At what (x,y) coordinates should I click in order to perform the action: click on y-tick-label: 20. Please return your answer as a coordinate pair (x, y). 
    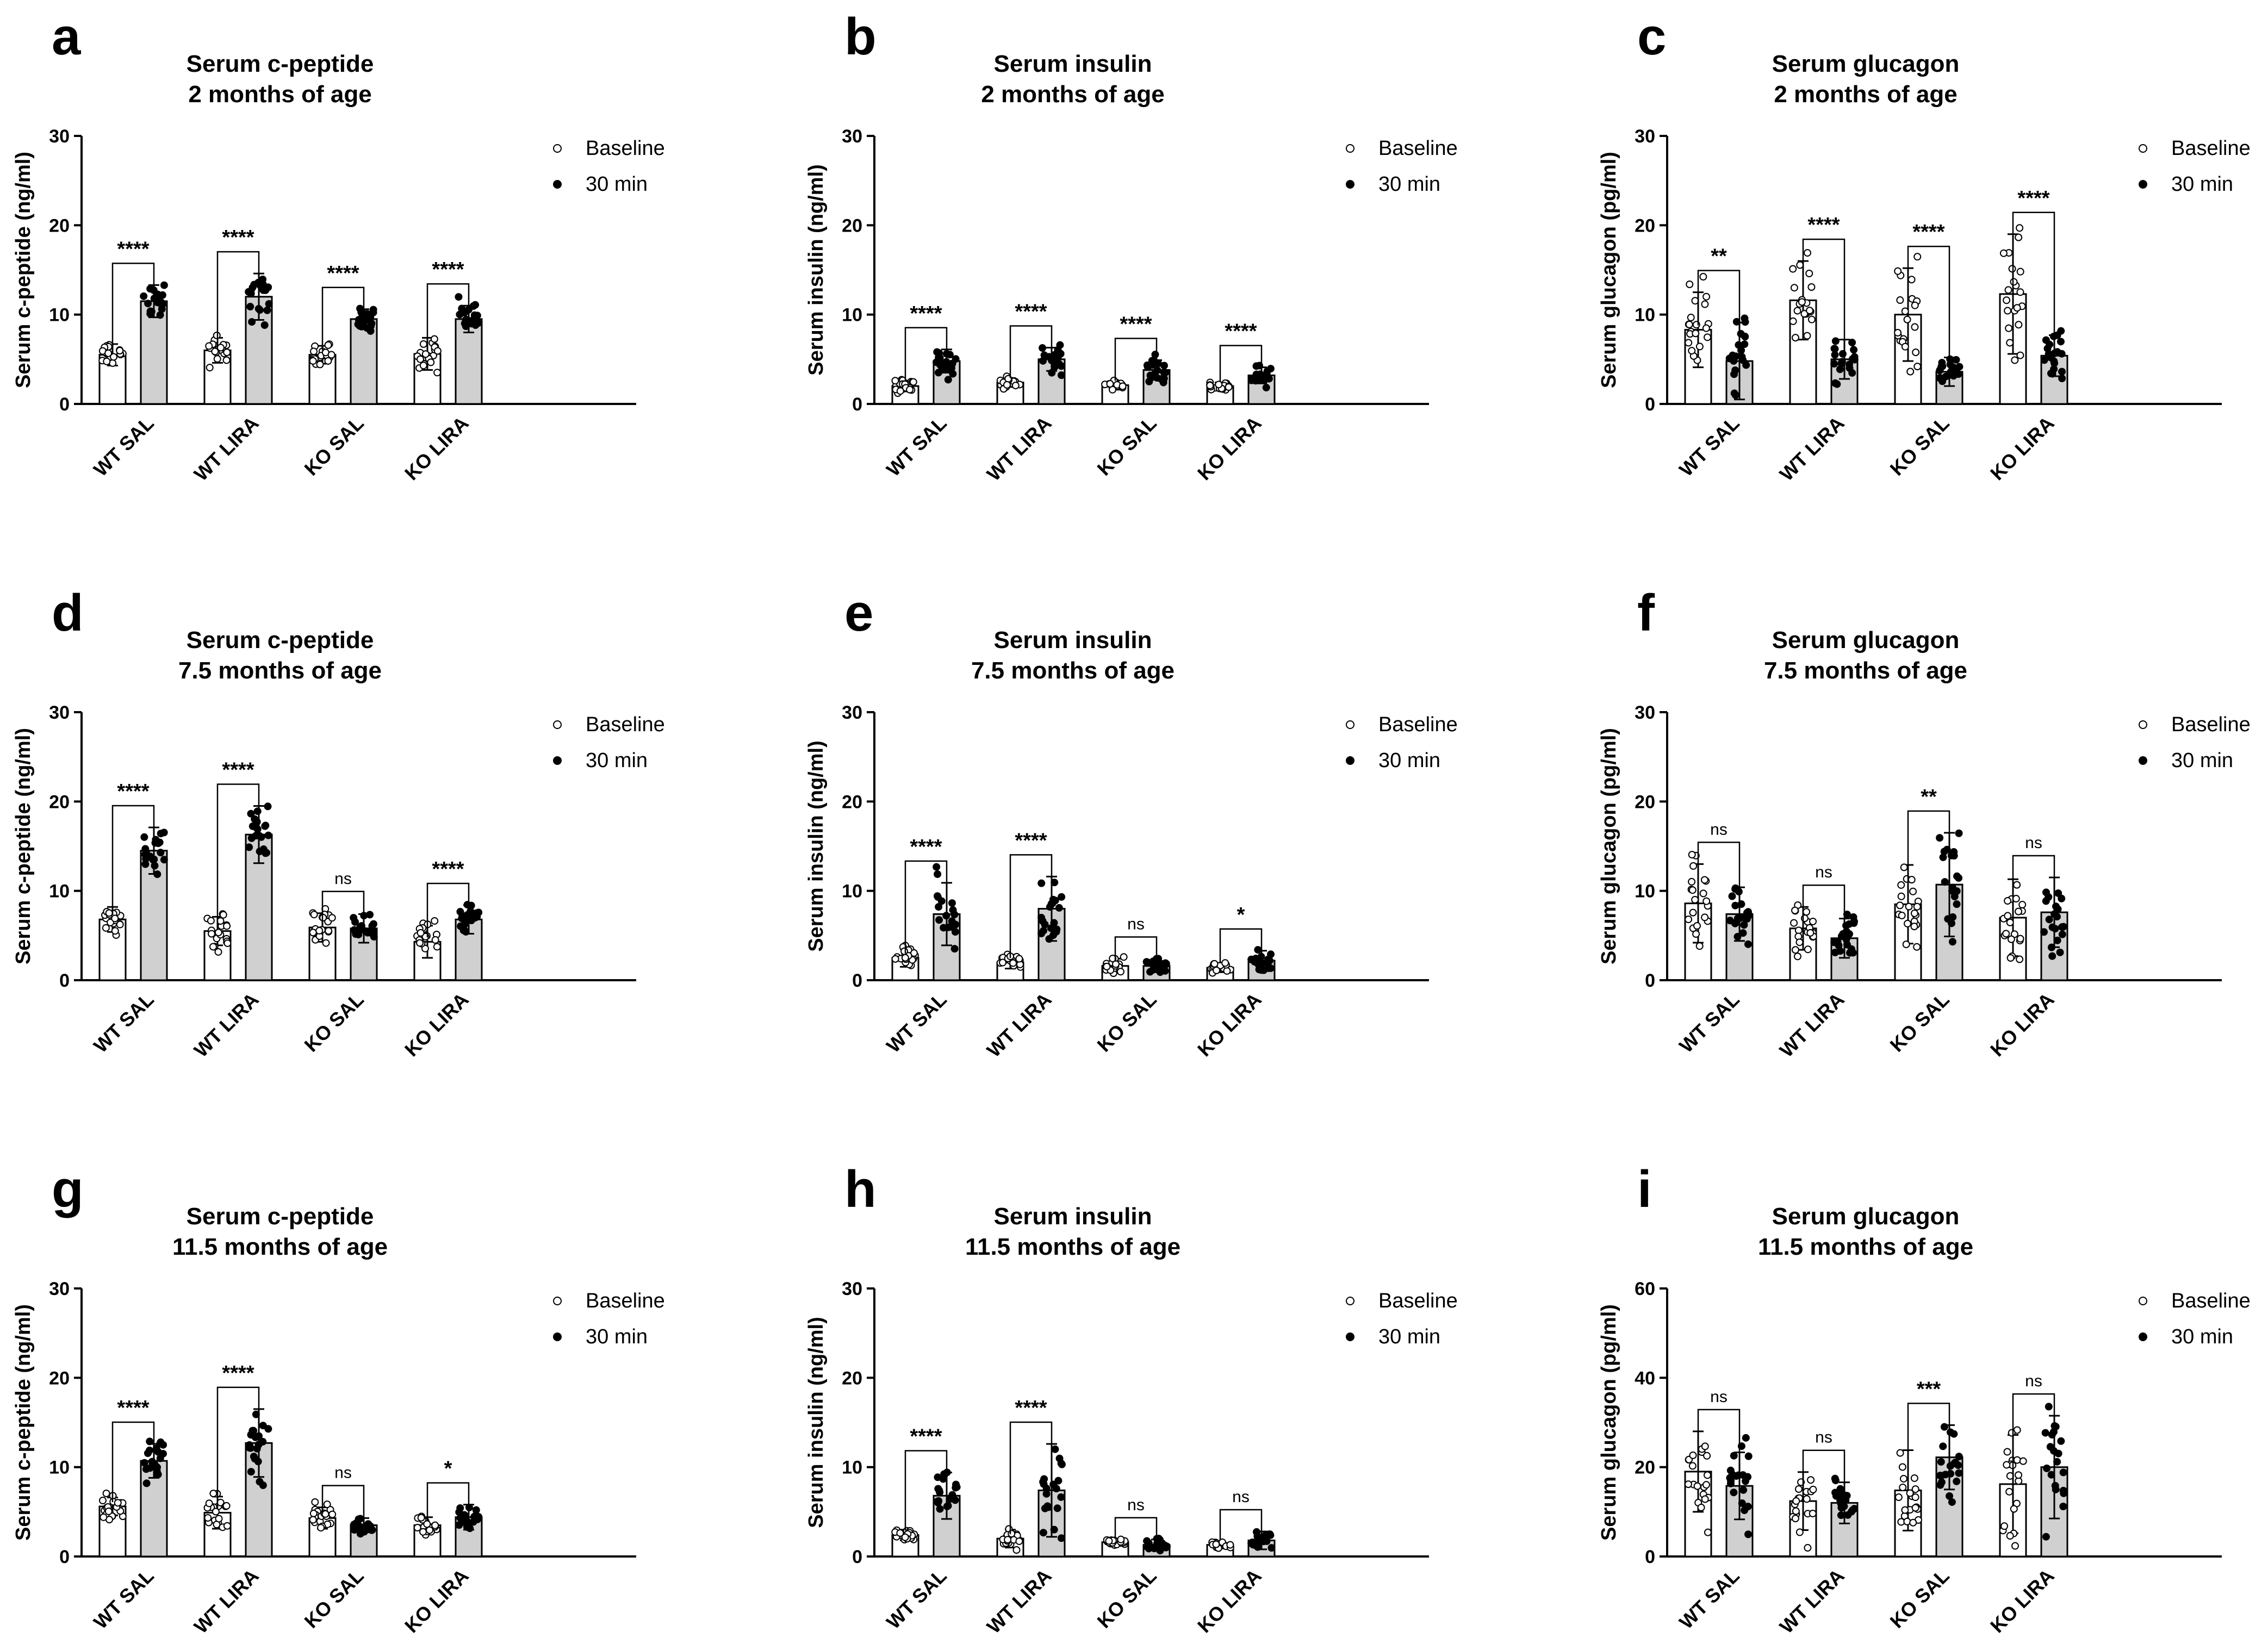
    Looking at the image, I should click on (852, 1378).